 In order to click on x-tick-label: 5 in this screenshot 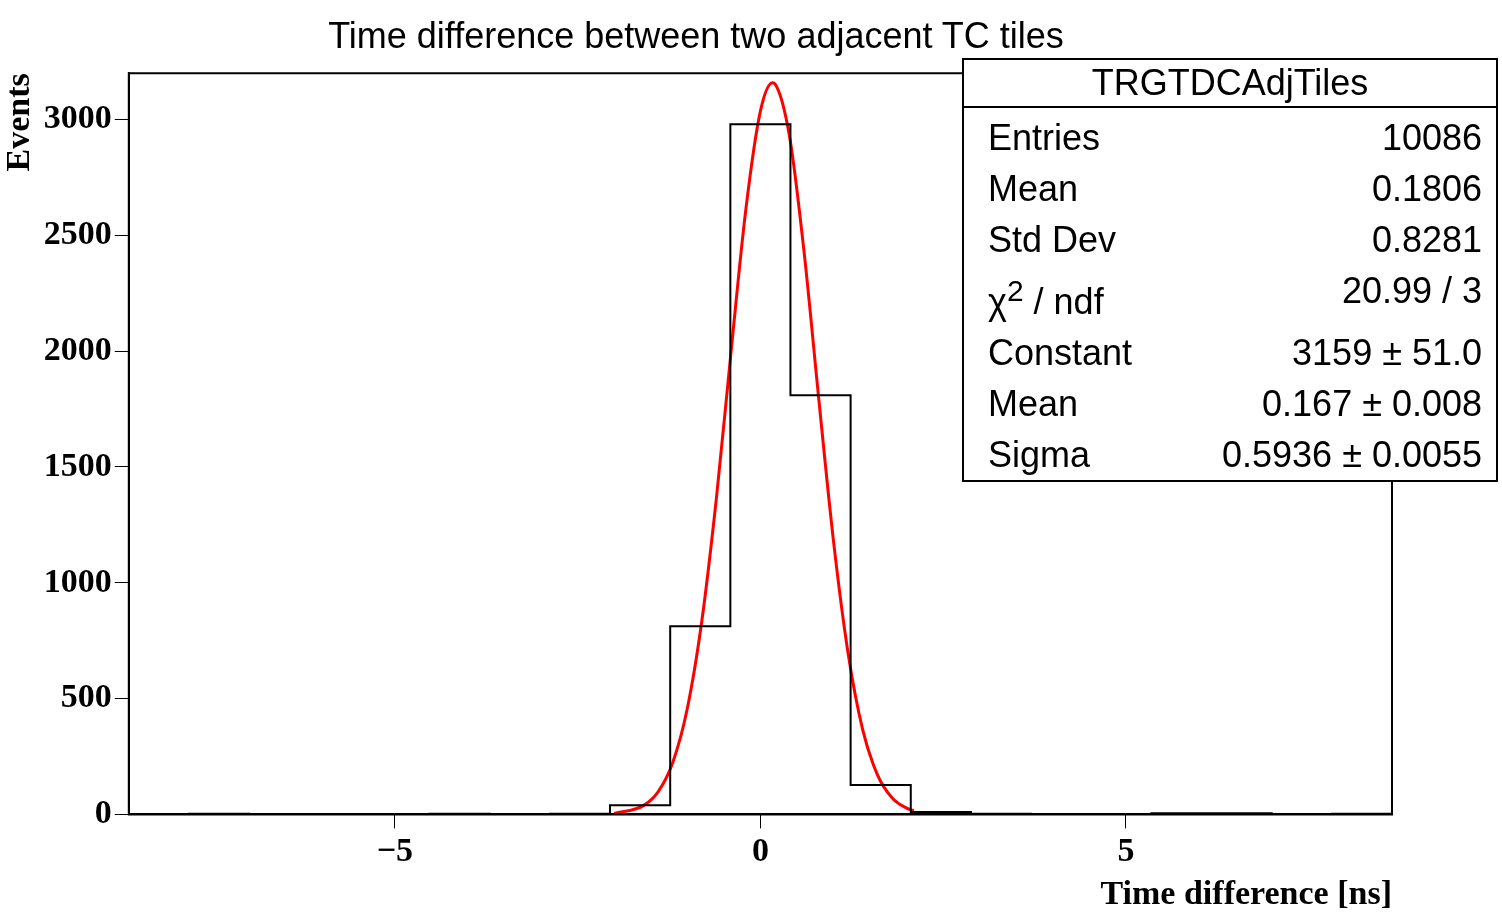, I will do `click(1126, 849)`.